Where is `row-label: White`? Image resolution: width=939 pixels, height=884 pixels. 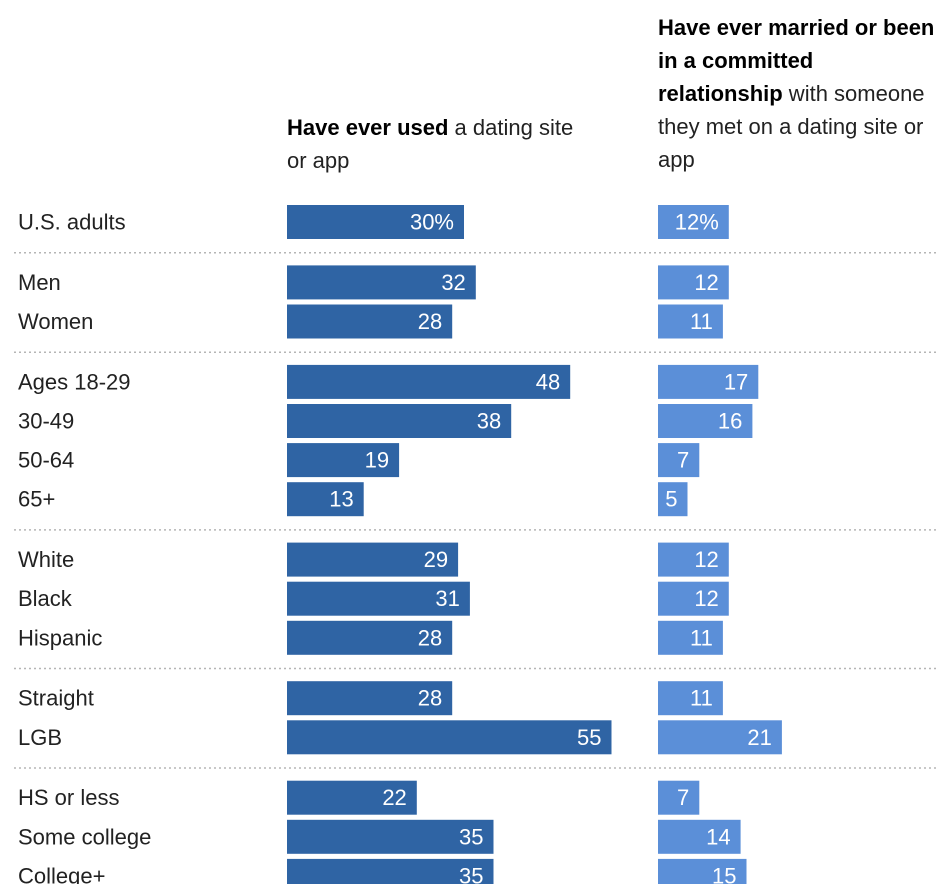 row-label: White is located at coordinates (46, 559).